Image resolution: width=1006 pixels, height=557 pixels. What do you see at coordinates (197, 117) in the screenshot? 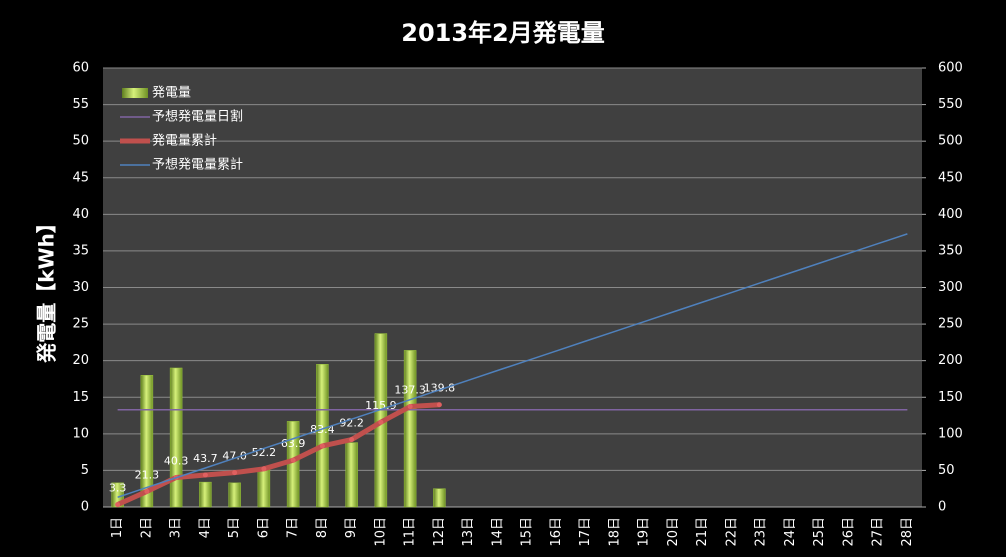
I see `legend-label: 予想発電量日割` at bounding box center [197, 117].